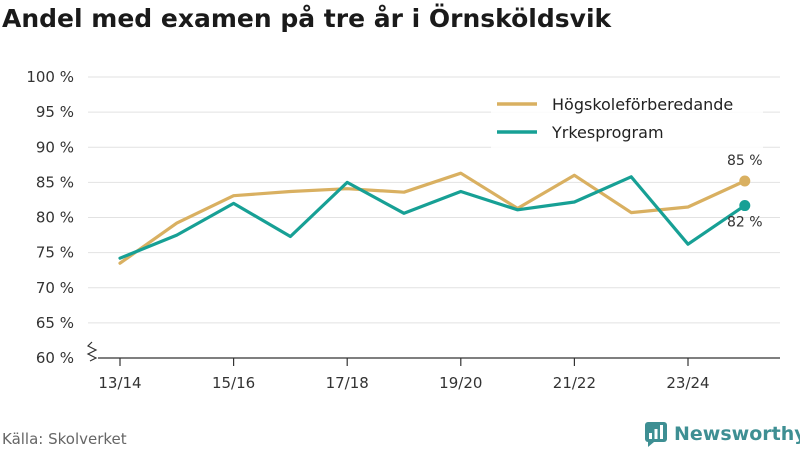 This screenshot has height=450, width=800. Describe the element at coordinates (347, 383) in the screenshot. I see `x-tick-label: 17/18` at that location.